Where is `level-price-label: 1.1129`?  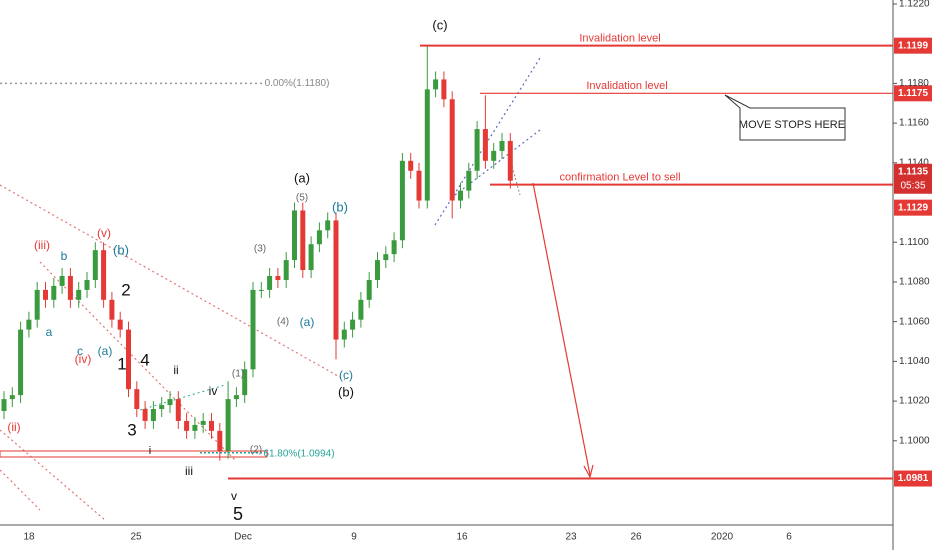
level-price-label: 1.1129 is located at coordinates (913, 207).